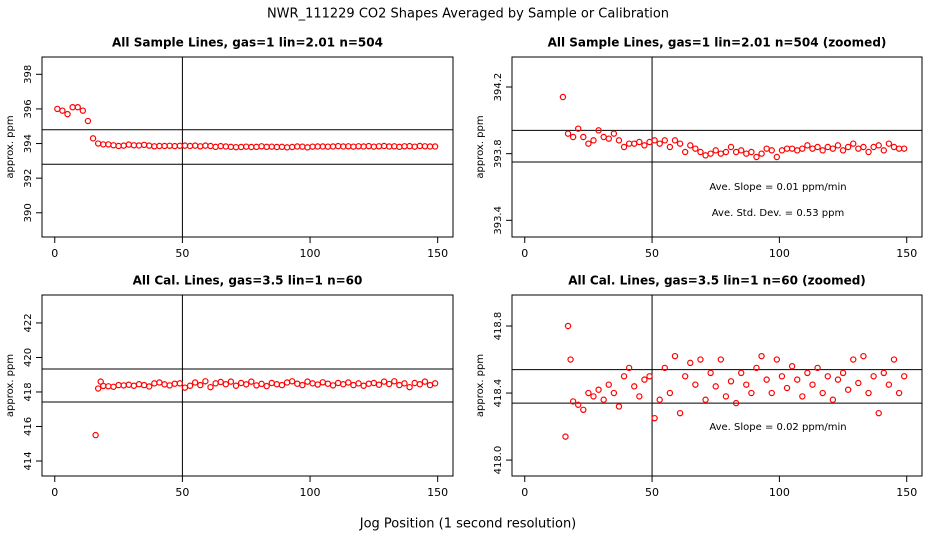 The image size is (936, 540). What do you see at coordinates (779, 492) in the screenshot?
I see `x-tick-label: 100` at bounding box center [779, 492].